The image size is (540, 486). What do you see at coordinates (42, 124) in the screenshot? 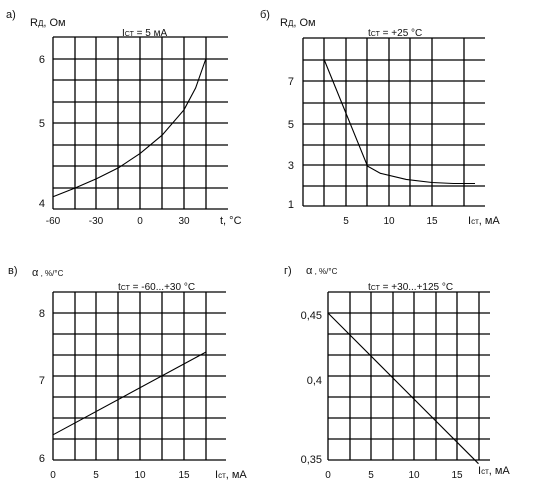
I see `panel-a-ytick: 5` at bounding box center [42, 124].